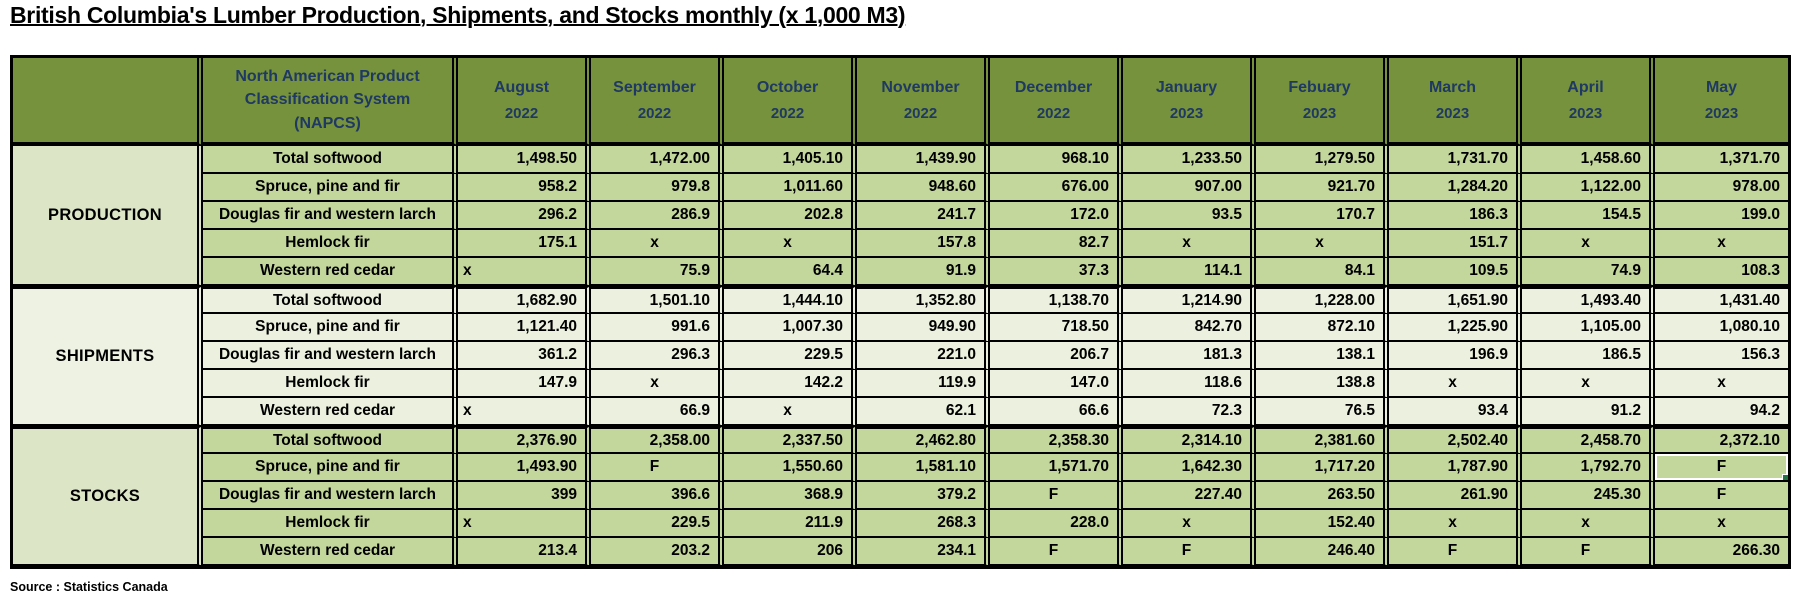  Describe the element at coordinates (657, 102) in the screenshot. I see `month-header-cell: September 2022` at that location.